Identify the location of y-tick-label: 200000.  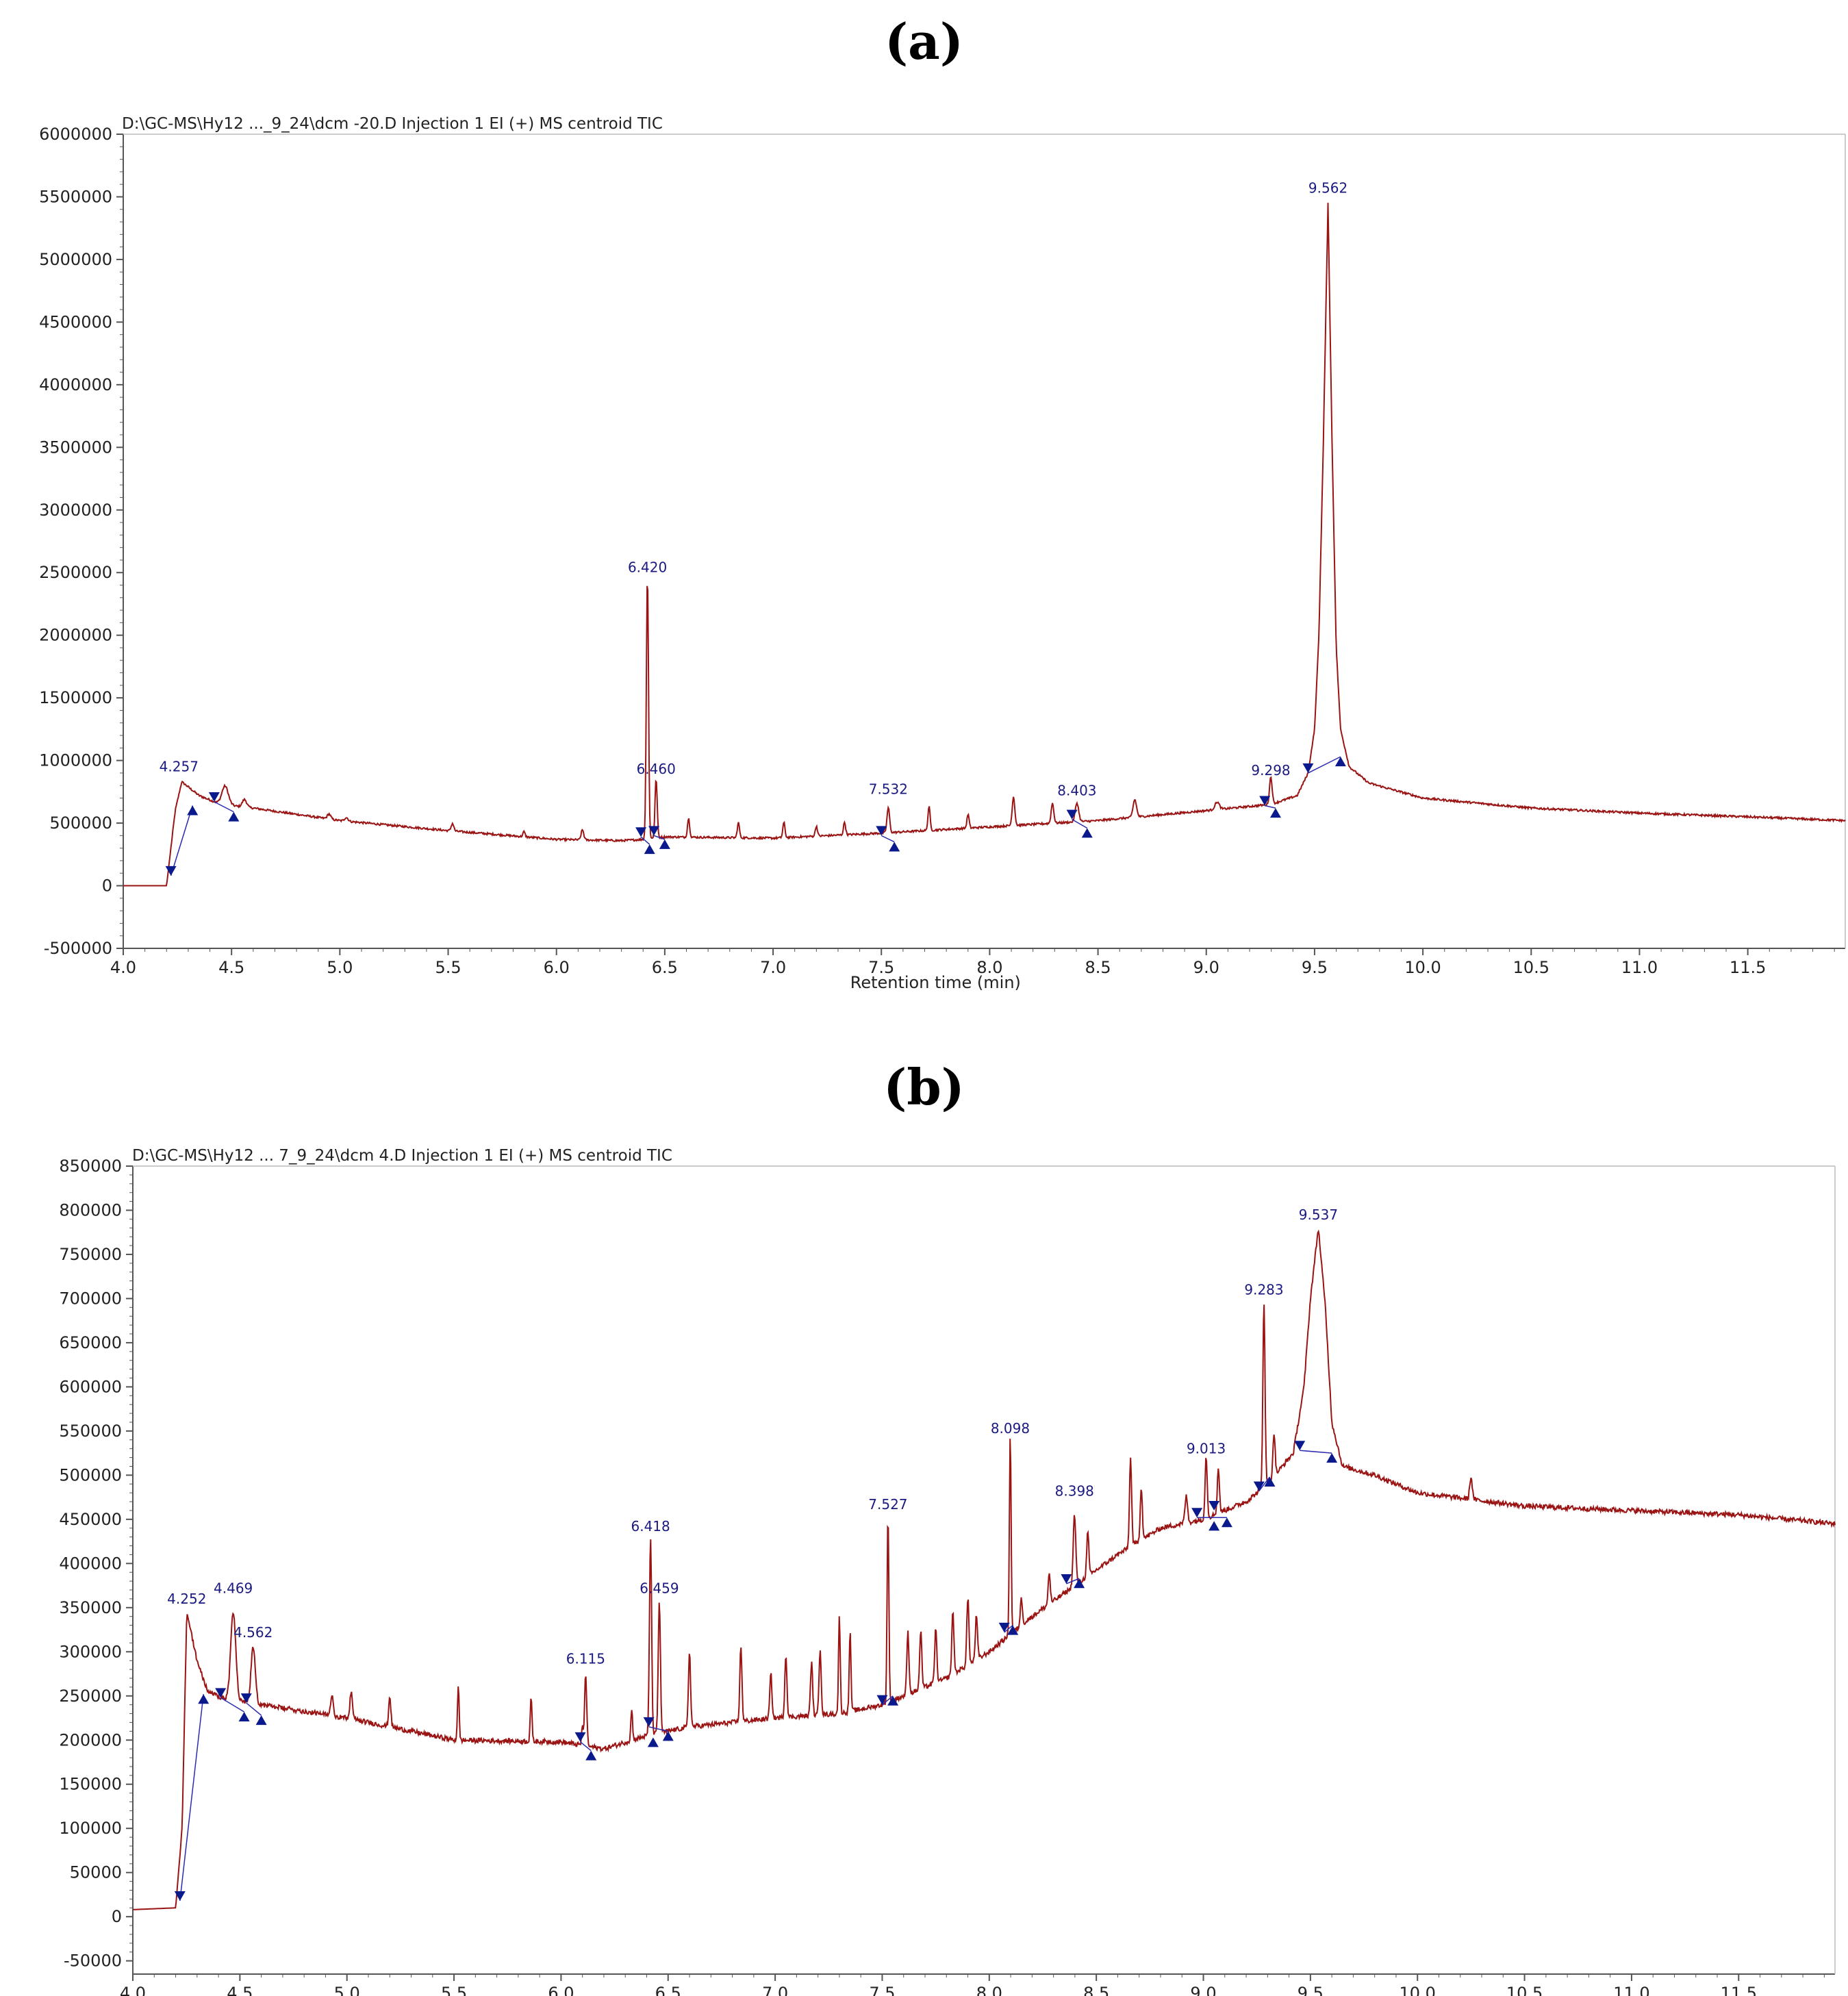
(90, 1740).